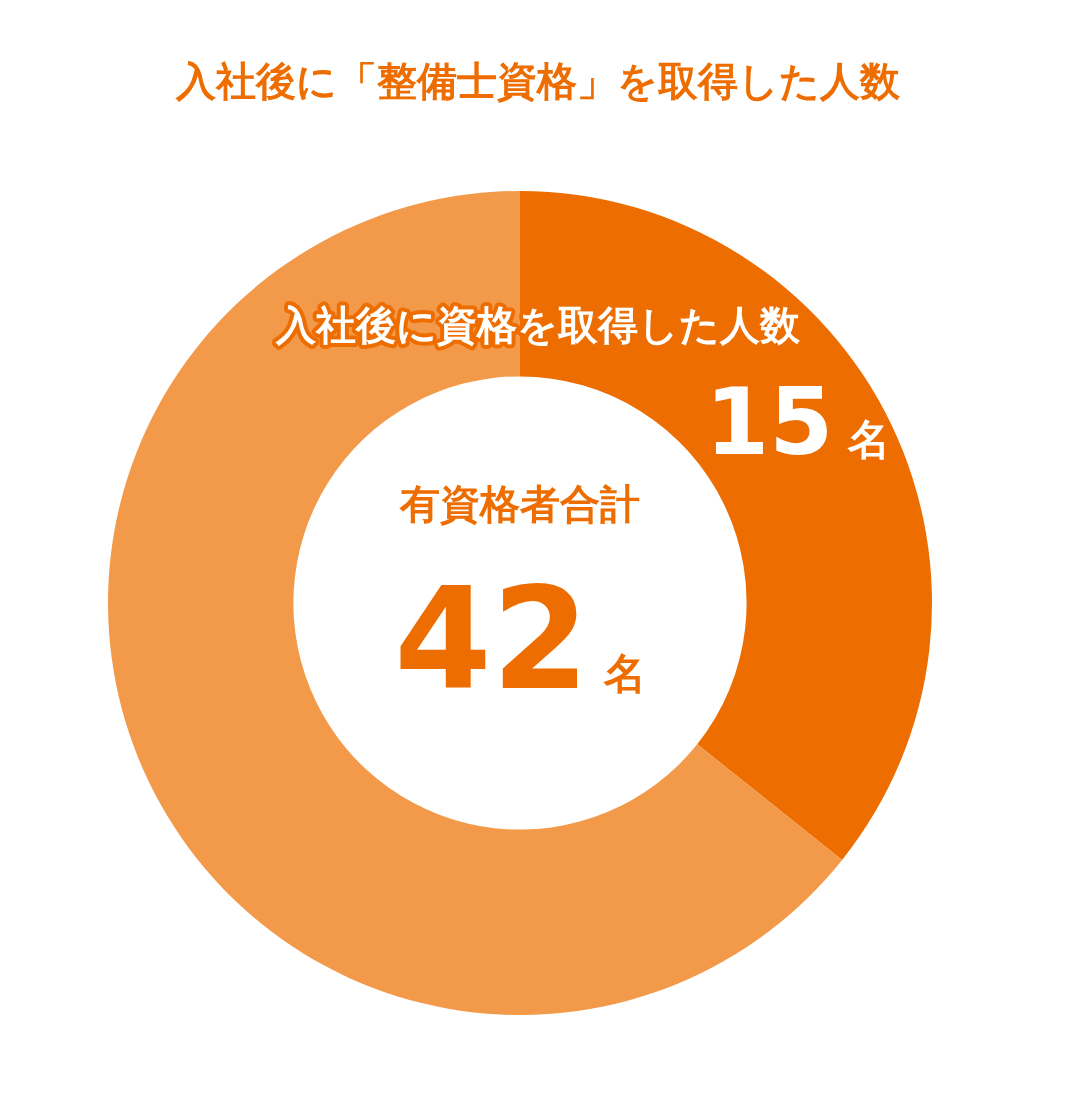 Image resolution: width=1075 pixels, height=1093 pixels. What do you see at coordinates (537, 324) in the screenshot?
I see `slice-label: 入社後に資格を取得した人数` at bounding box center [537, 324].